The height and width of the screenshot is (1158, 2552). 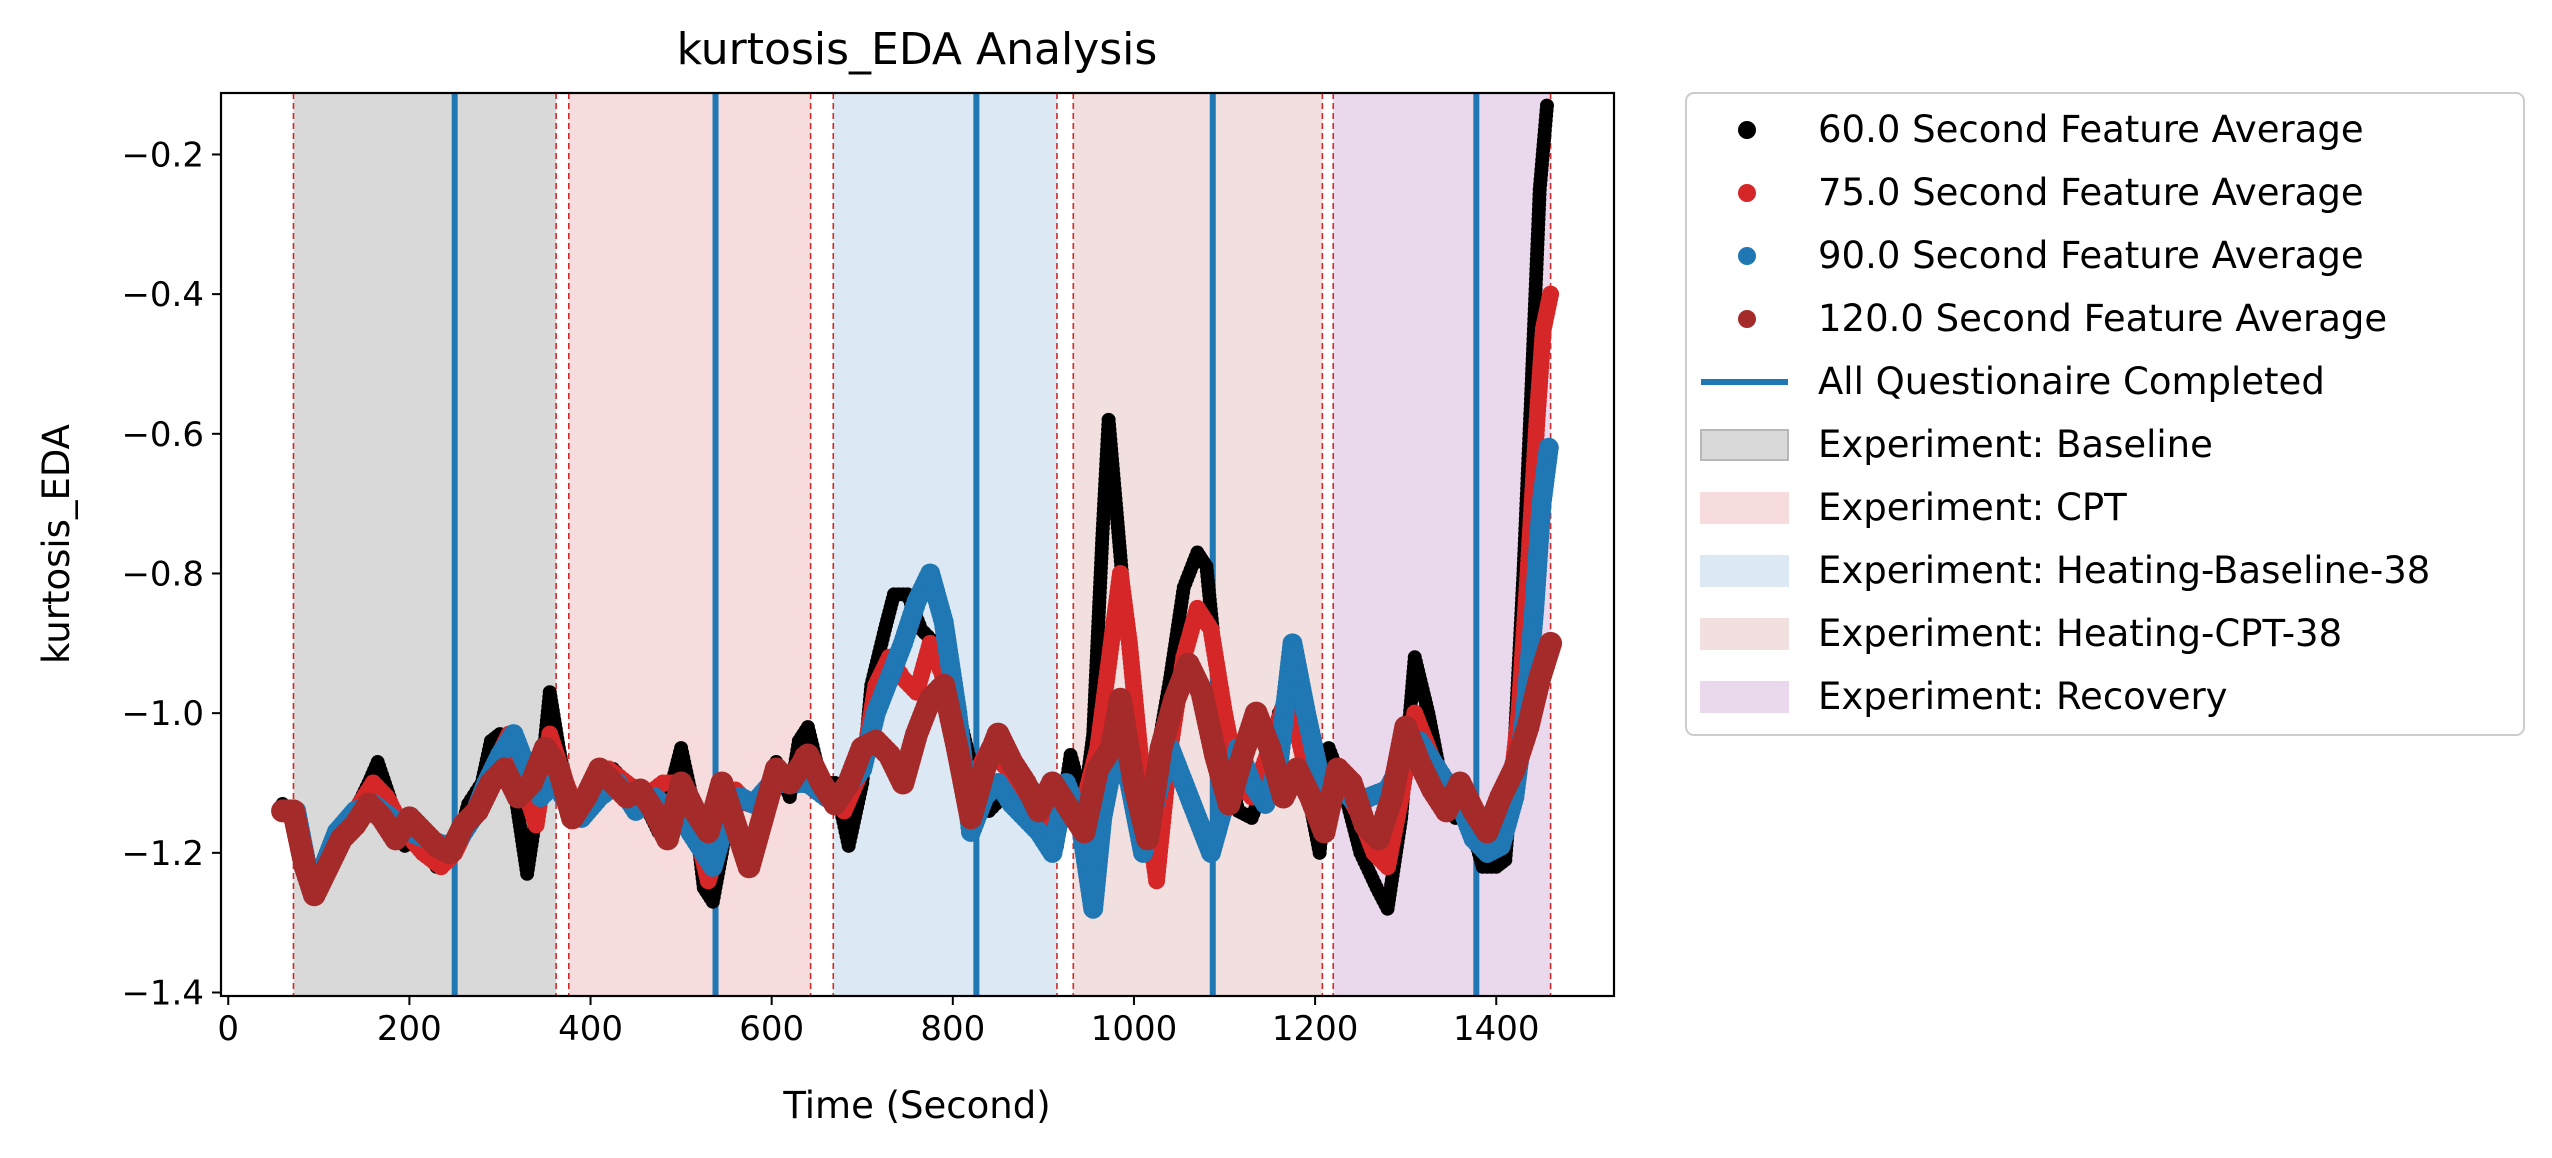 I want to click on legend-label: All Questionaire Completed, so click(x=2071, y=381).